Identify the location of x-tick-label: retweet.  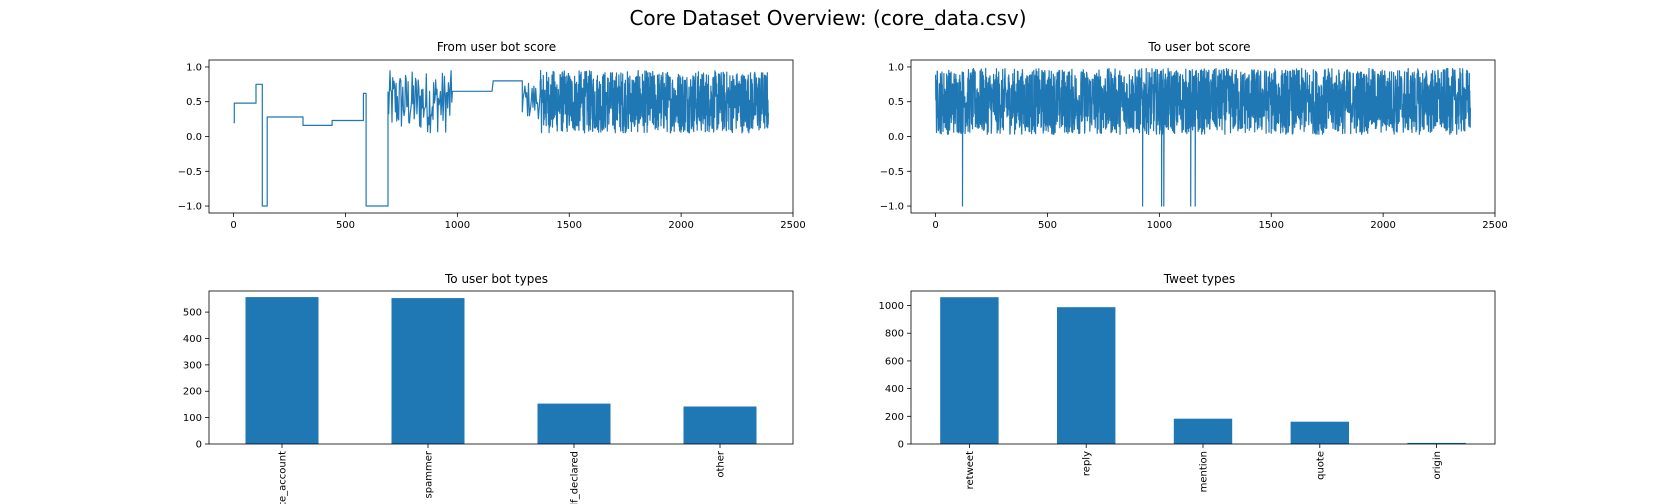
(970, 470).